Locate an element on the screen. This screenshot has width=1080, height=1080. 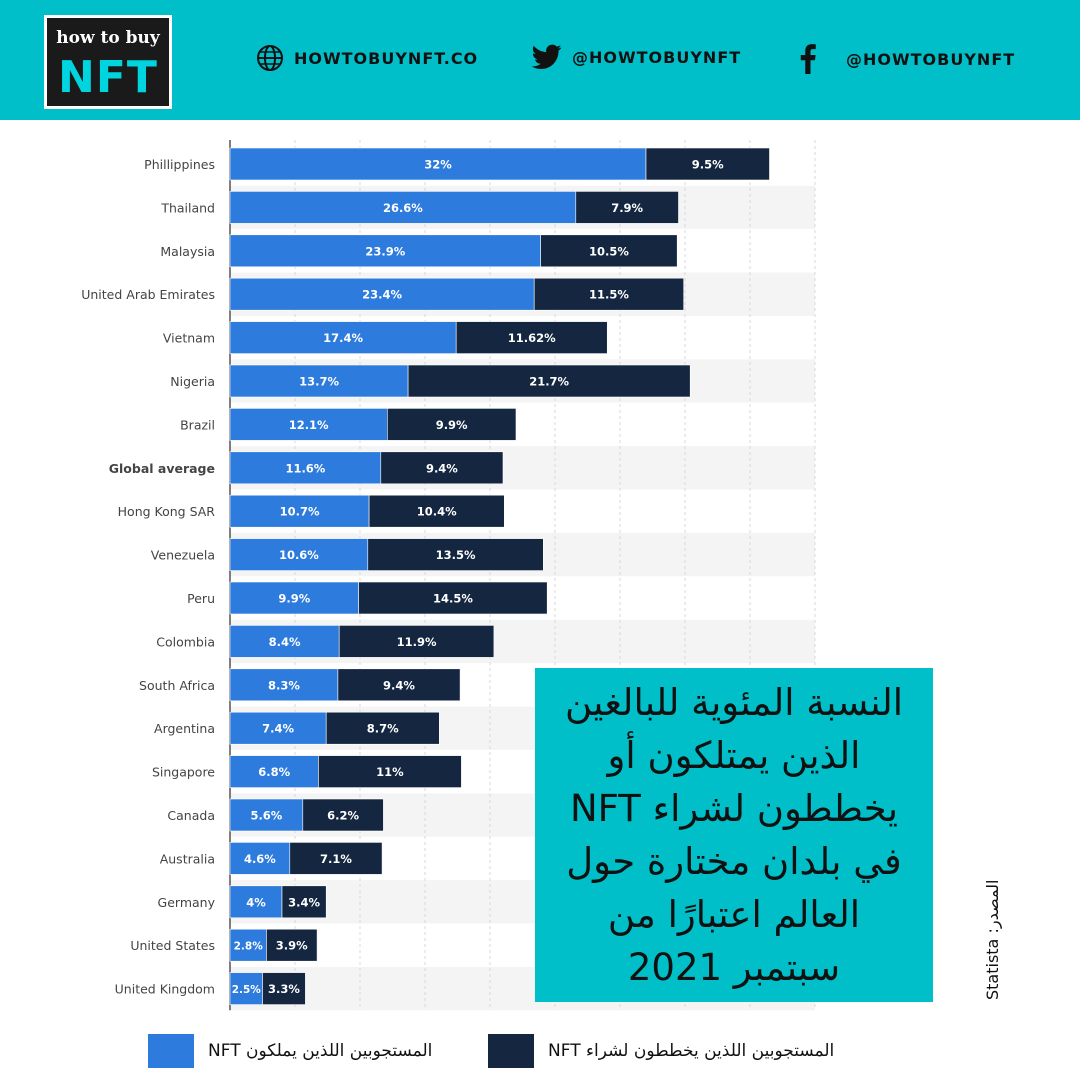
website-link: HOWTOBUYNFT.CO is located at coordinates (367, 58).